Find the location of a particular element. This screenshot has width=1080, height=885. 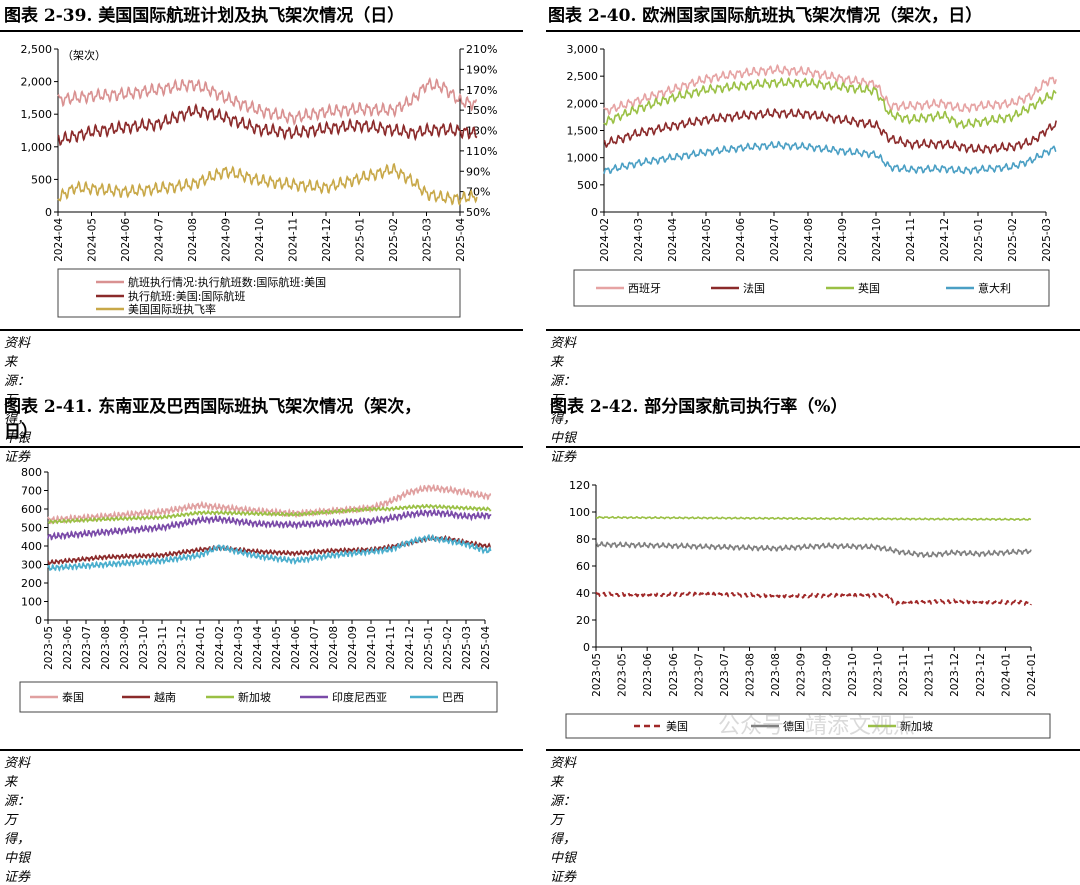

y-tick-label: 2,000 is located at coordinates (37, 82).